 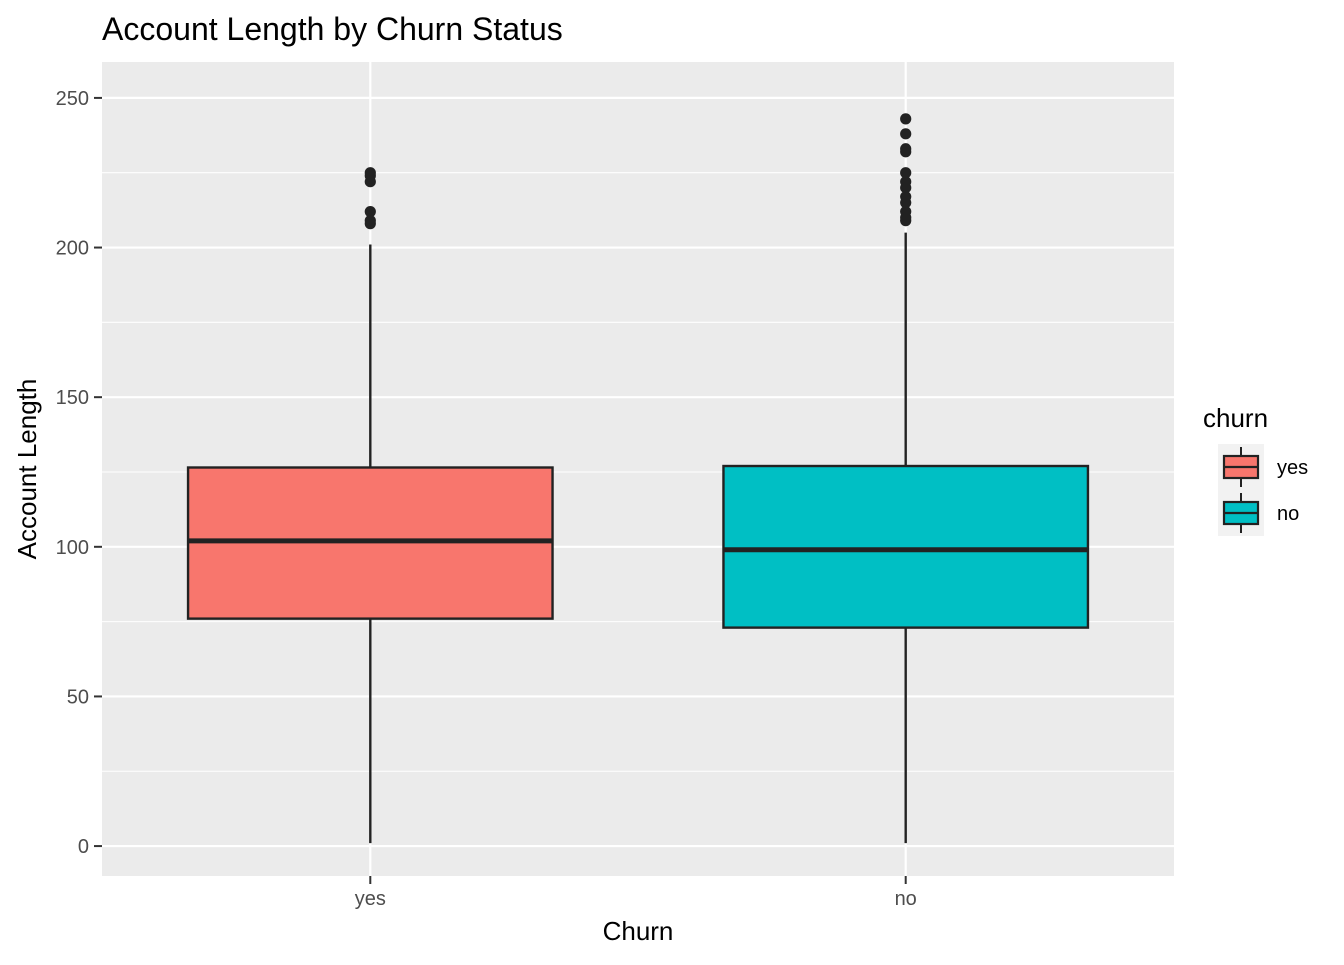 I want to click on chart-title: Account Length by Churn Status, so click(x=332, y=29).